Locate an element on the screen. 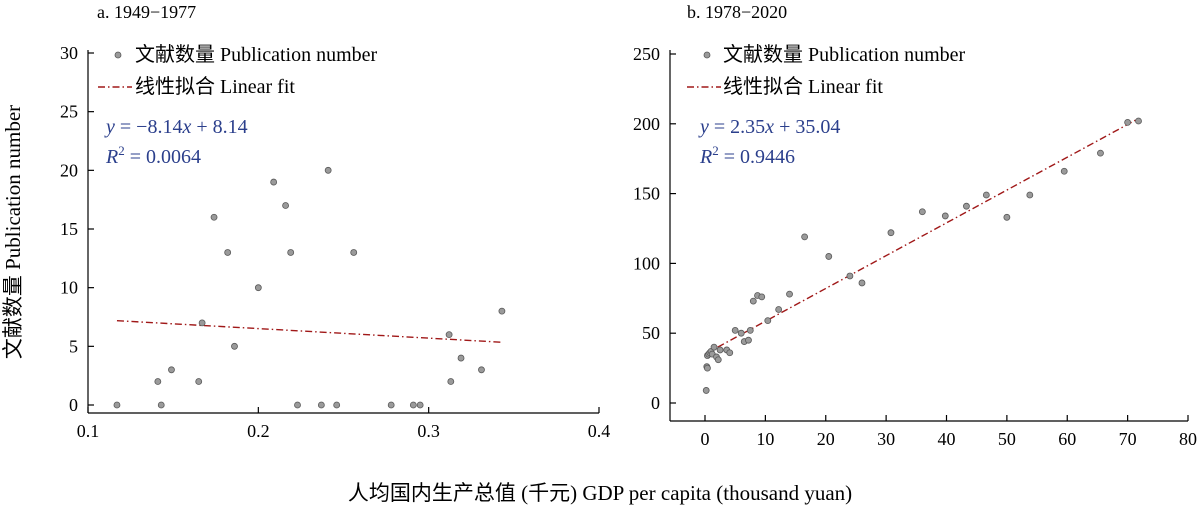  panel-a-eq-tail: + 8.14 is located at coordinates (219, 127).